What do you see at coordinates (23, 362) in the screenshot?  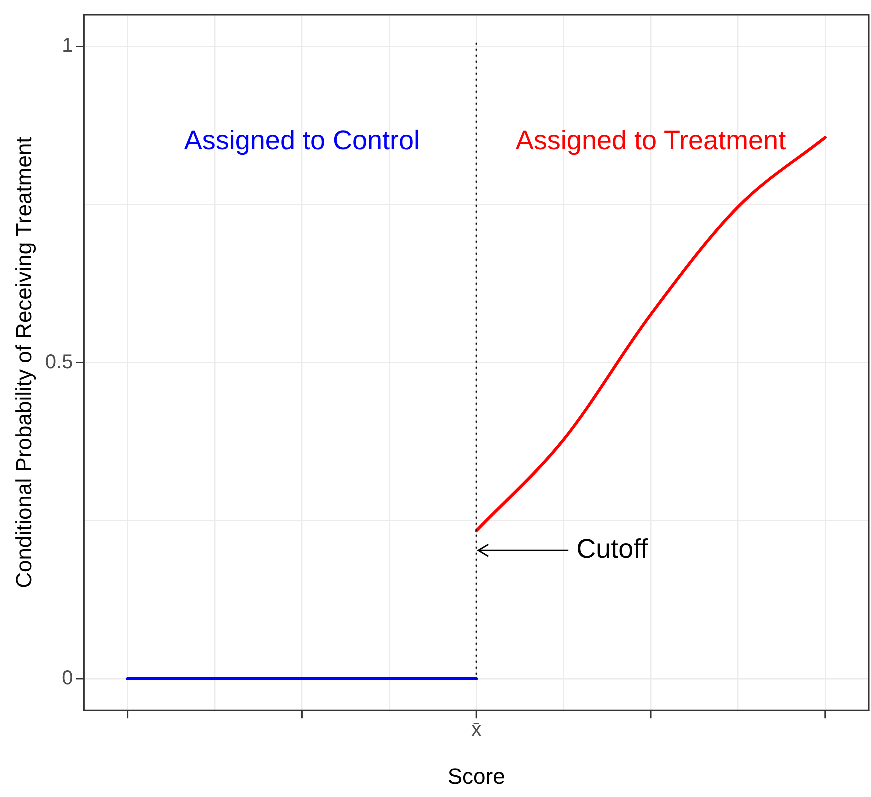 I see `y-axis-title: Conditional Probability of Receiving Treatment` at bounding box center [23, 362].